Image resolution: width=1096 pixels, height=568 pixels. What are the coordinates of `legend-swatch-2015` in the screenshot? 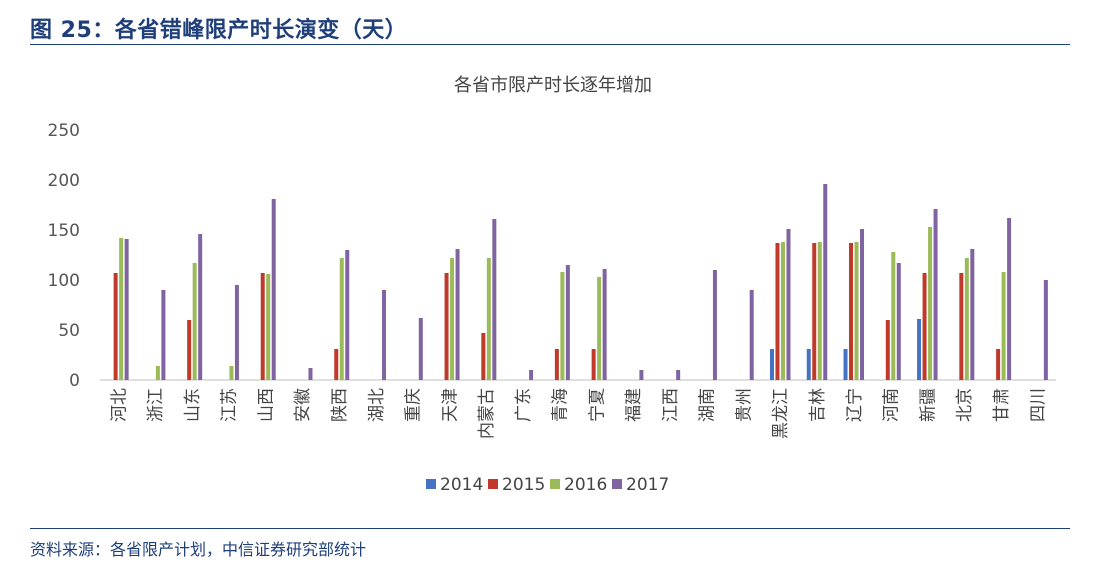 It's located at (493, 484).